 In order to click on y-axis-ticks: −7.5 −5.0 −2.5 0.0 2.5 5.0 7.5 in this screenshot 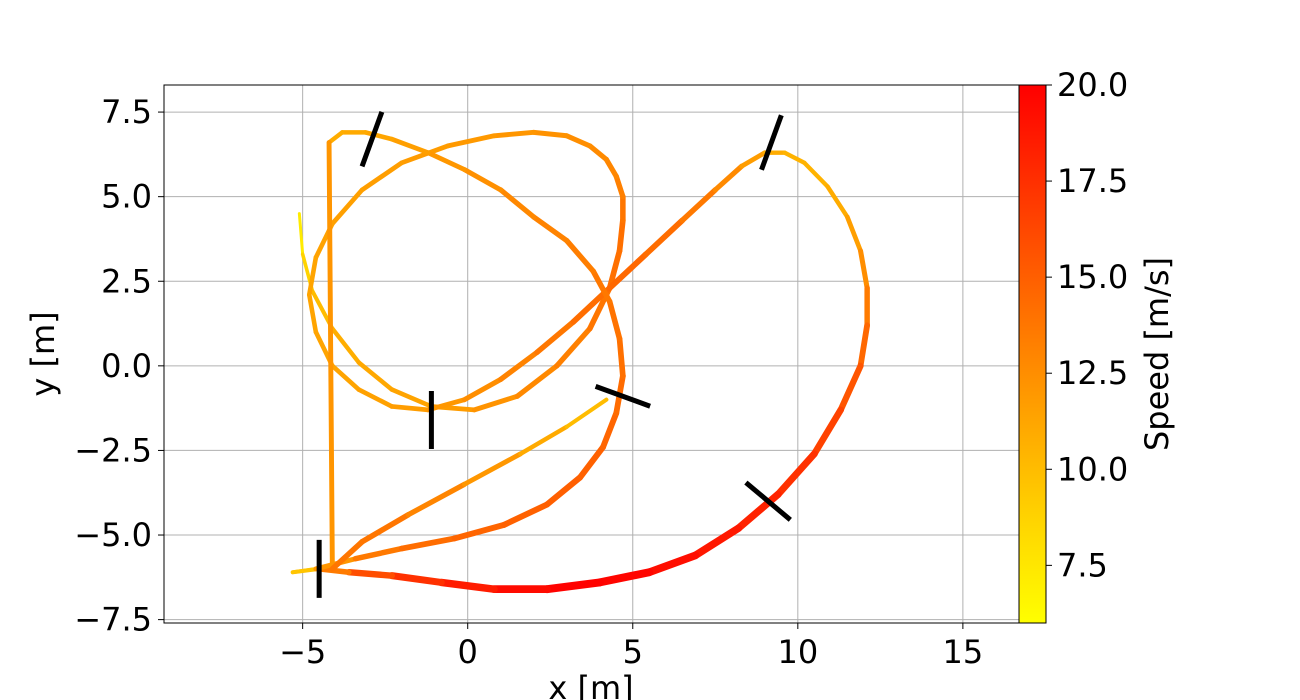, I will do `click(119, 366)`.